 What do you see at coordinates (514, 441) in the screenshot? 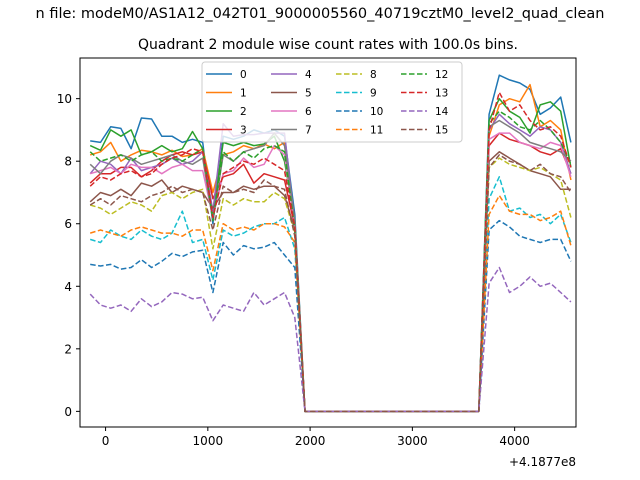
I see `x-tick-label: 4000` at bounding box center [514, 441].